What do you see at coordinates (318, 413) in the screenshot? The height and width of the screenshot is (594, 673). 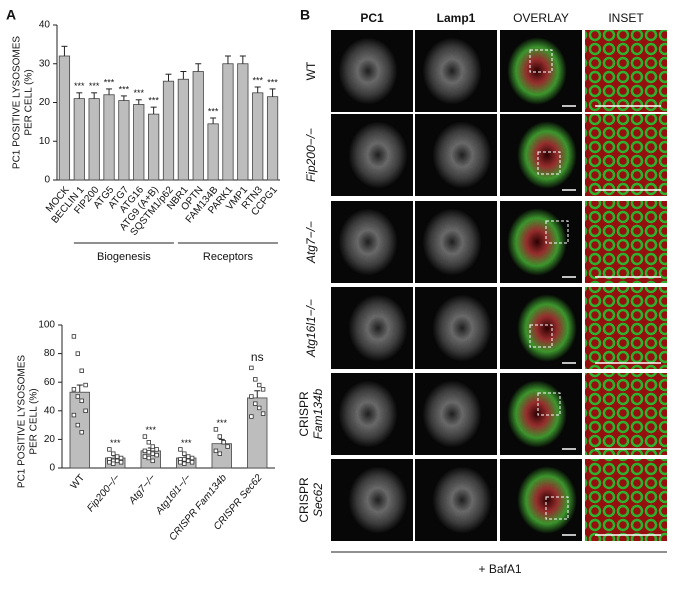 I see `row-label: Fam134b` at bounding box center [318, 413].